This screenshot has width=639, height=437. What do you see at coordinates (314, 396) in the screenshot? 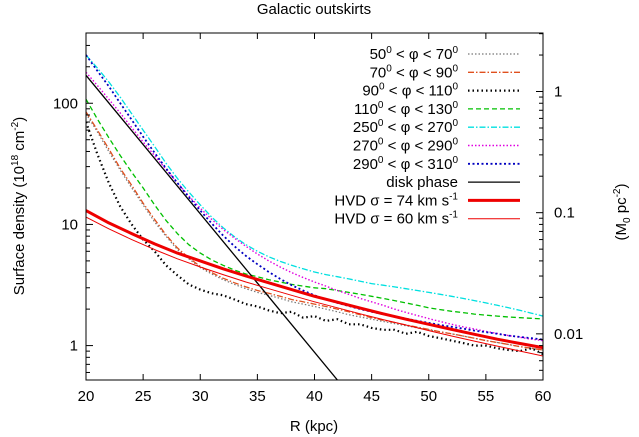
I see `x-tick-label: 40` at bounding box center [314, 396].